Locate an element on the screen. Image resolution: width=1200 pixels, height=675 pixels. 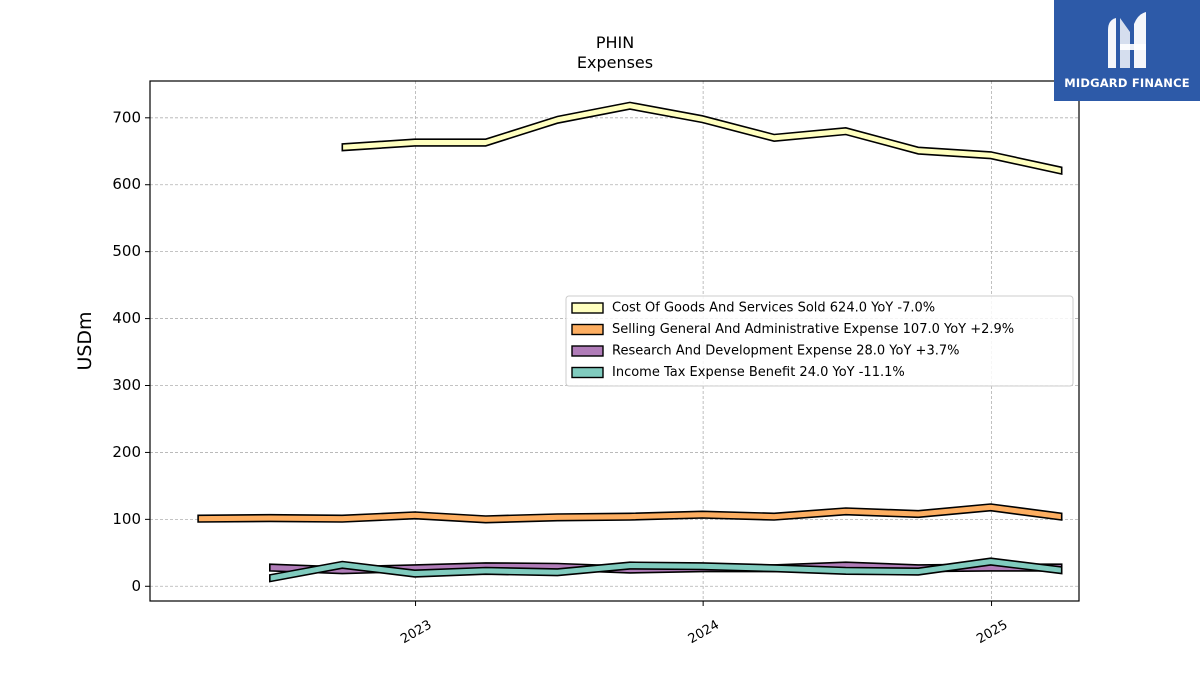
chart-subtitle: Expenses is located at coordinates (615, 62).